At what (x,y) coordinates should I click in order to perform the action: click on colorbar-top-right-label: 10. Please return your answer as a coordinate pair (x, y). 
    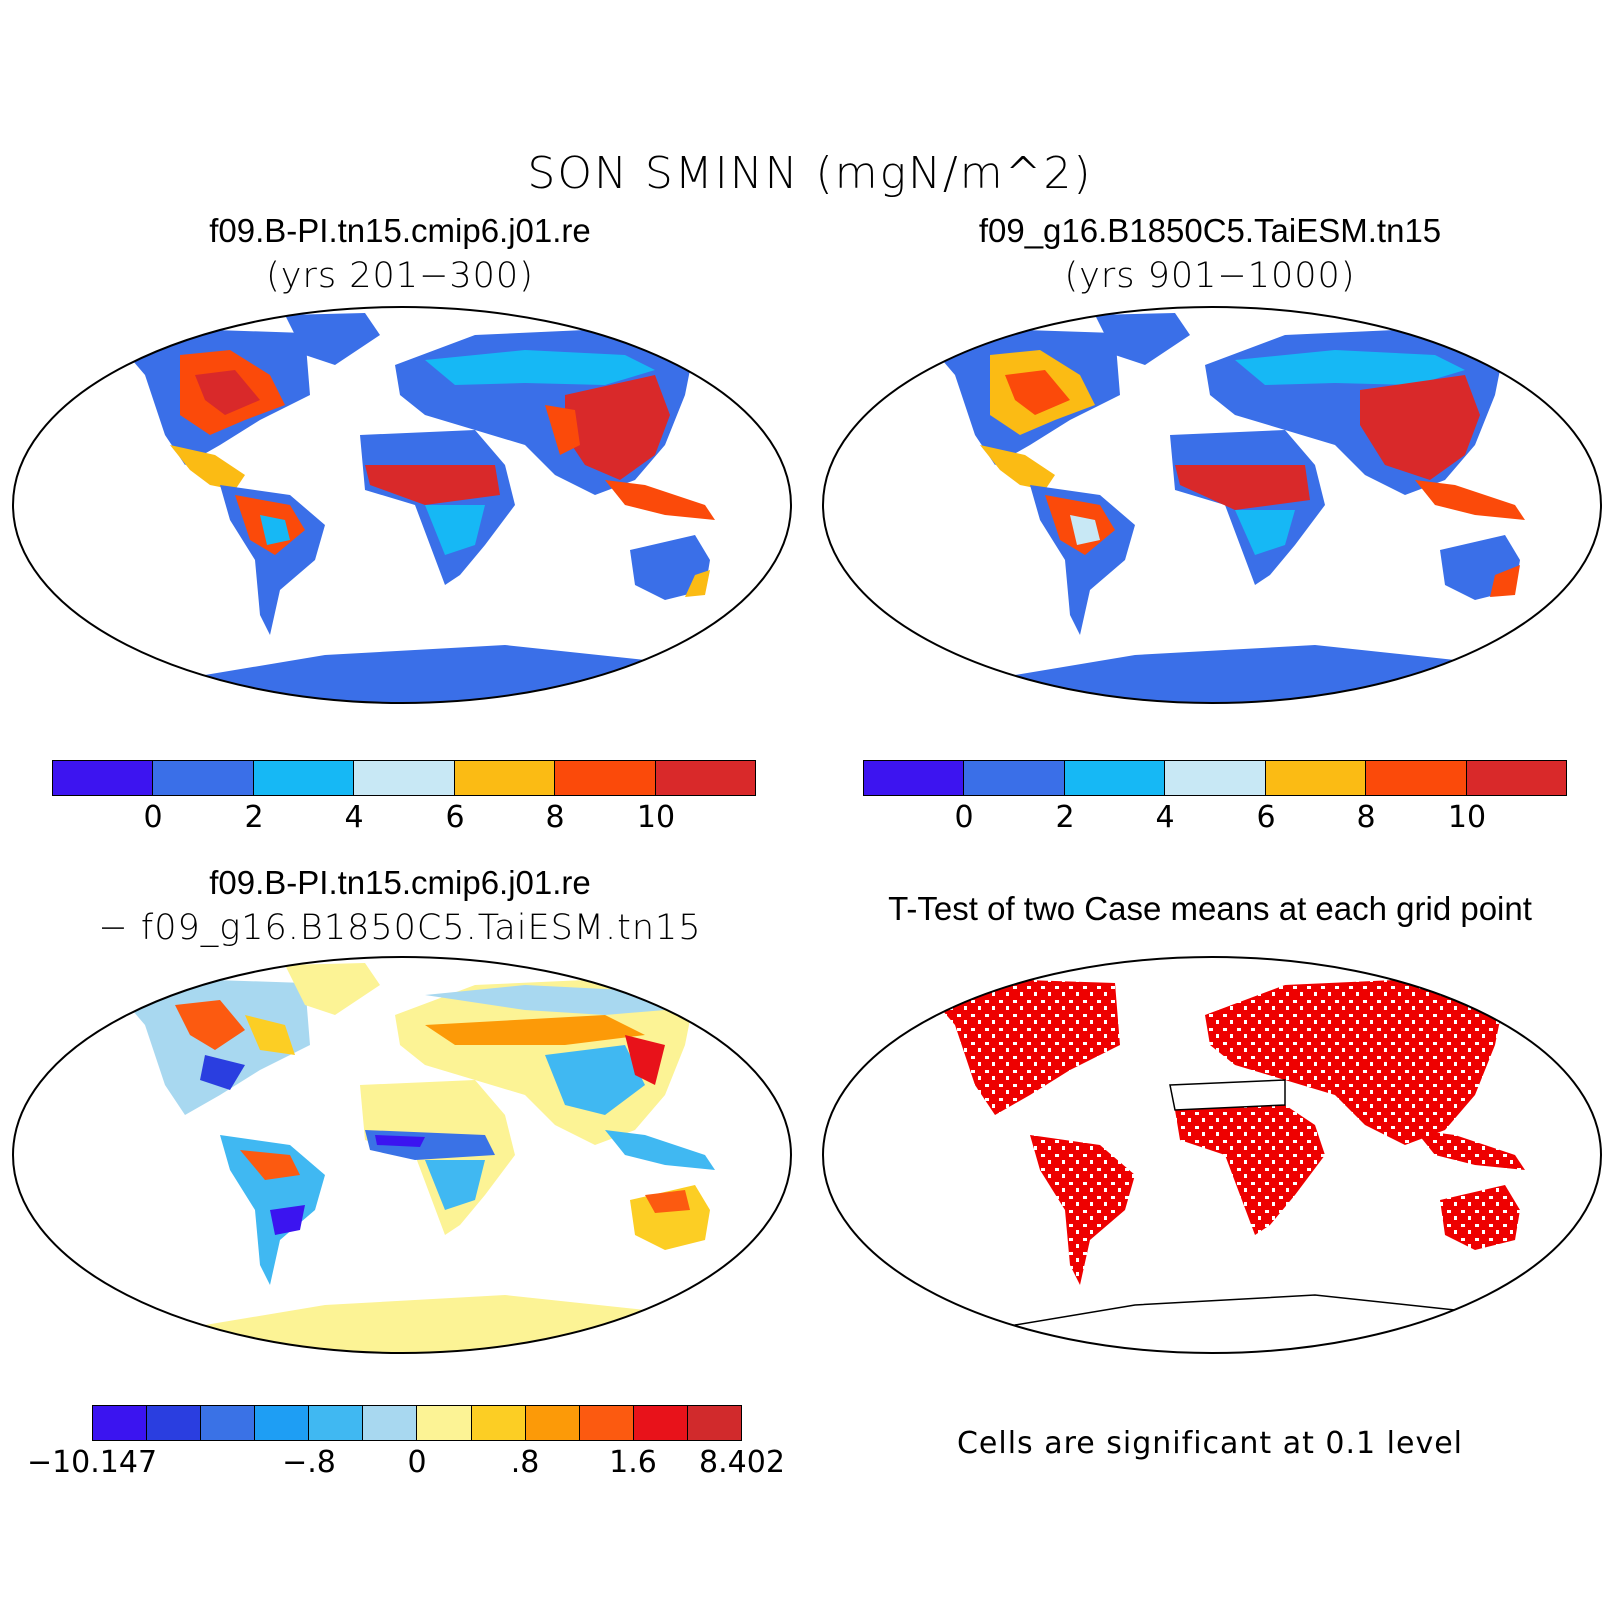
    Looking at the image, I should click on (1467, 817).